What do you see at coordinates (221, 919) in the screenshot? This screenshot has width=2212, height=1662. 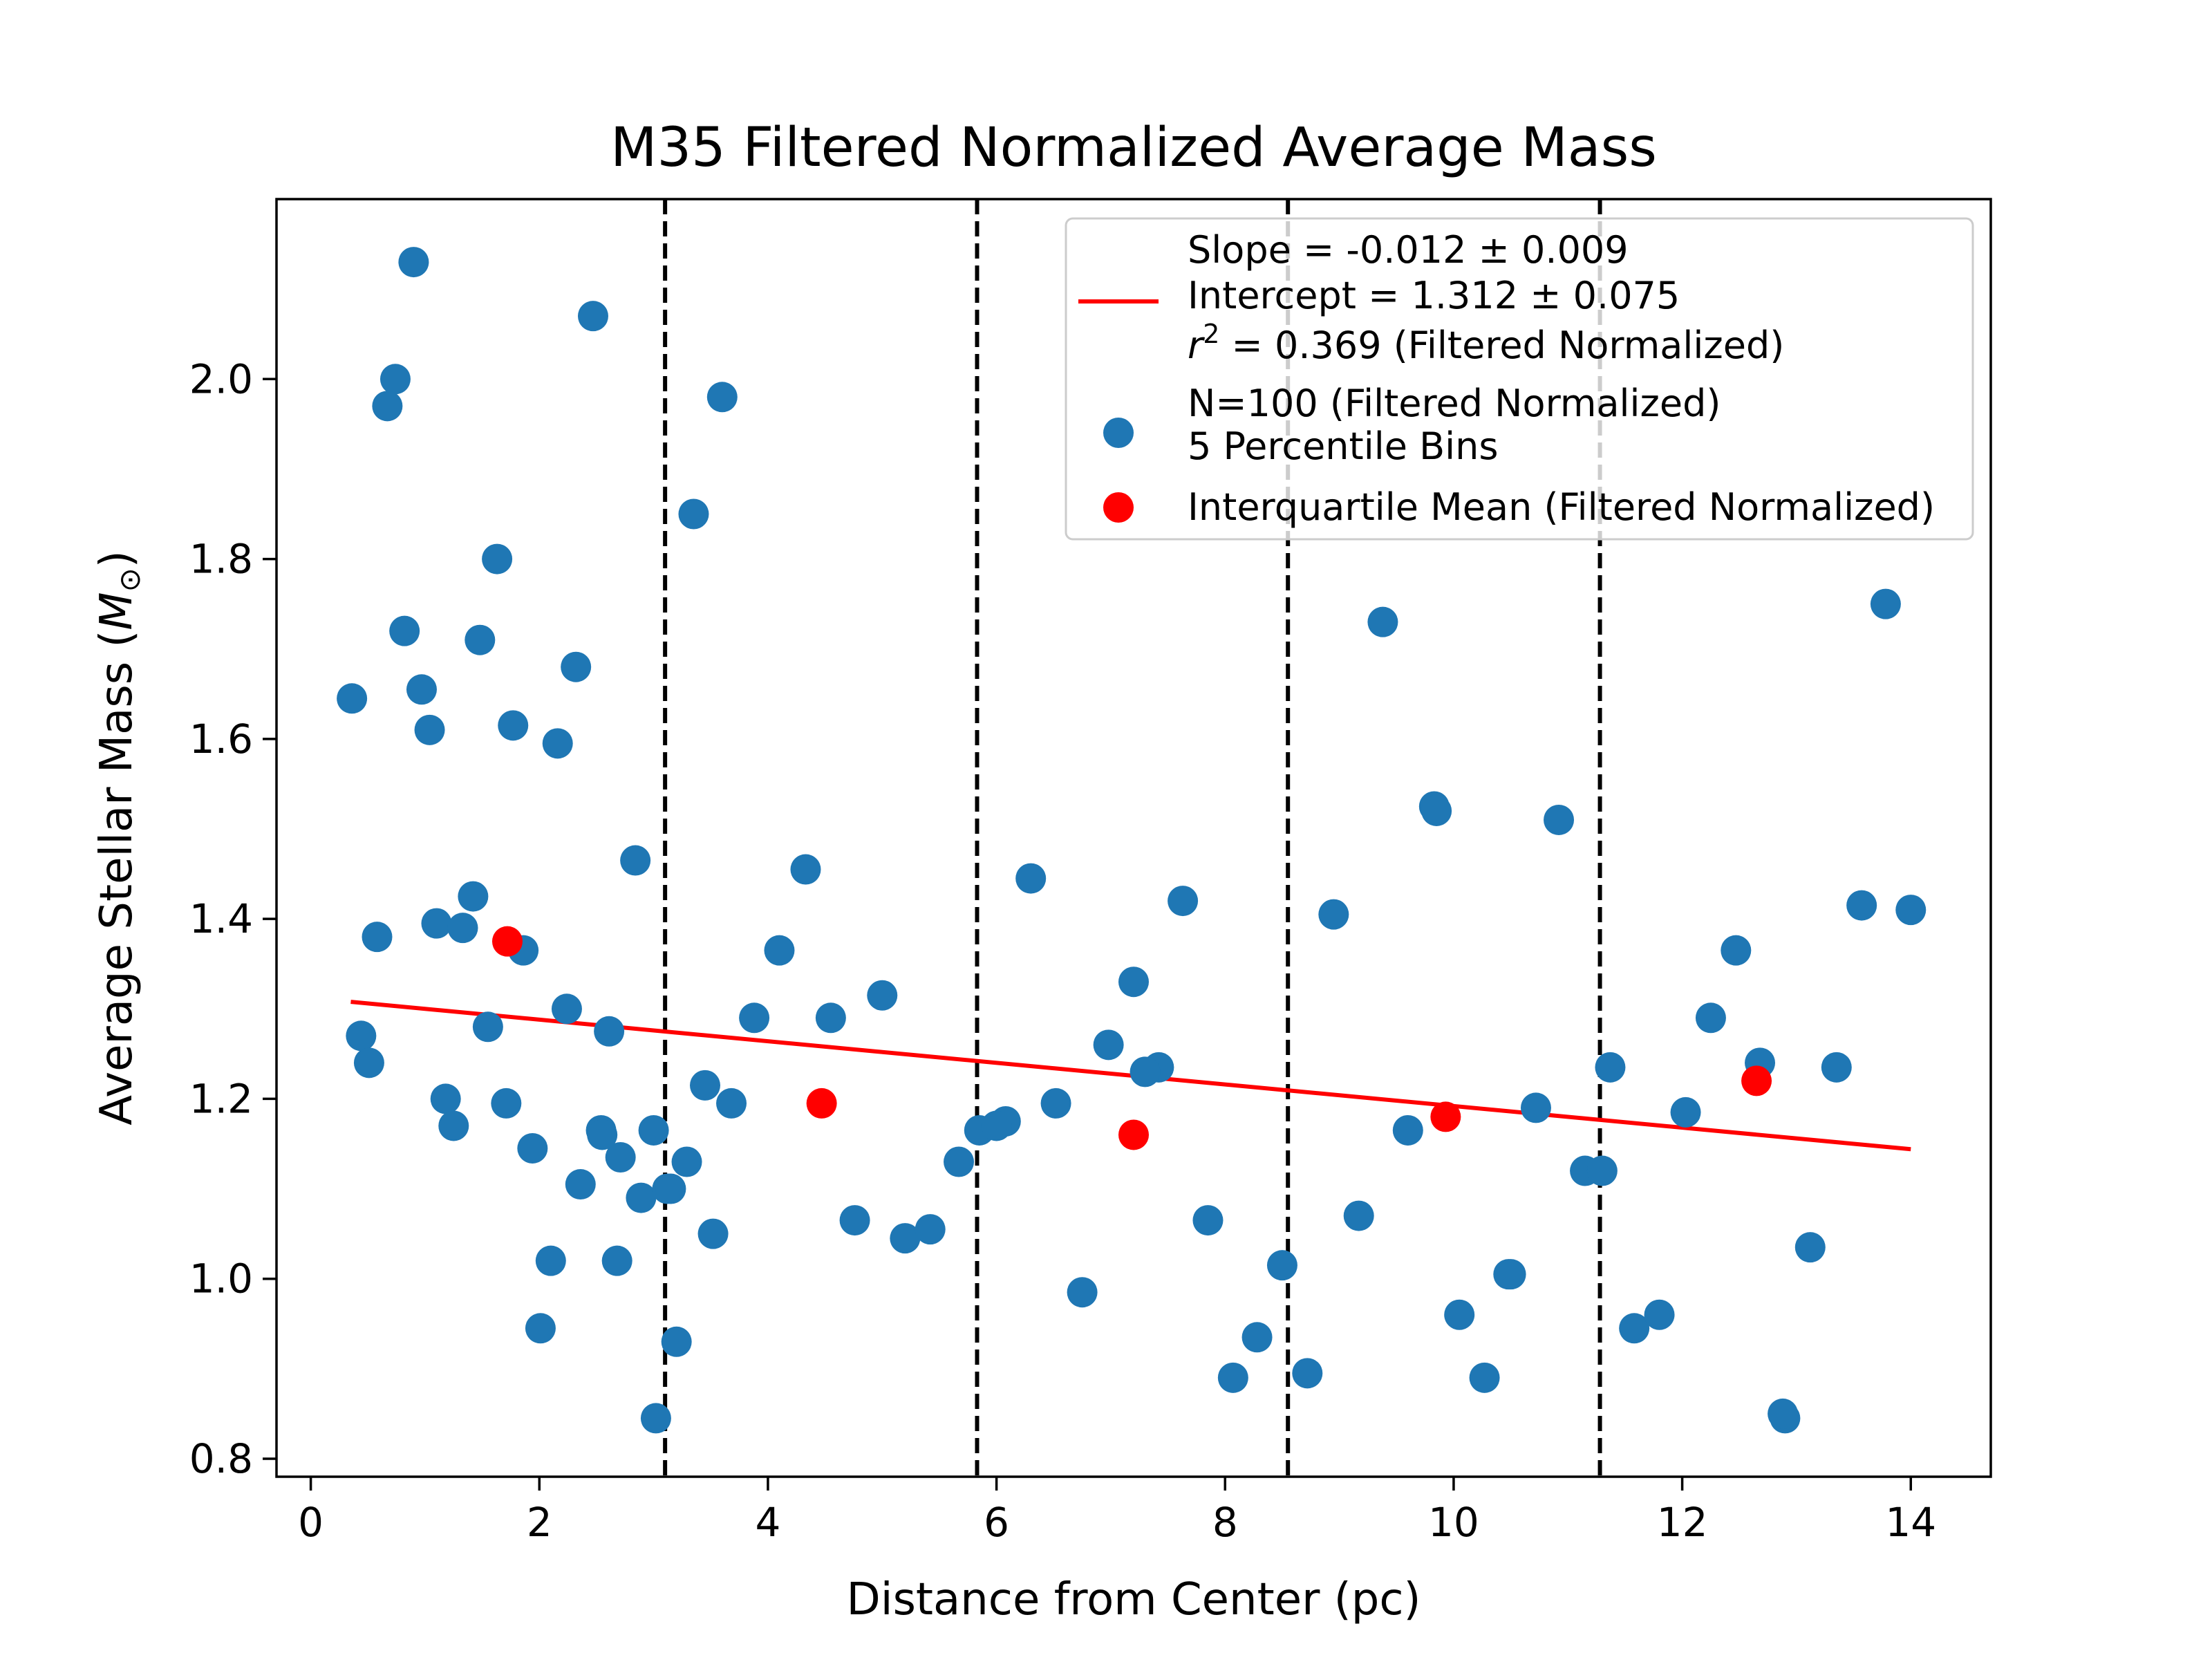 I see `y-tick-label: 1.4` at bounding box center [221, 919].